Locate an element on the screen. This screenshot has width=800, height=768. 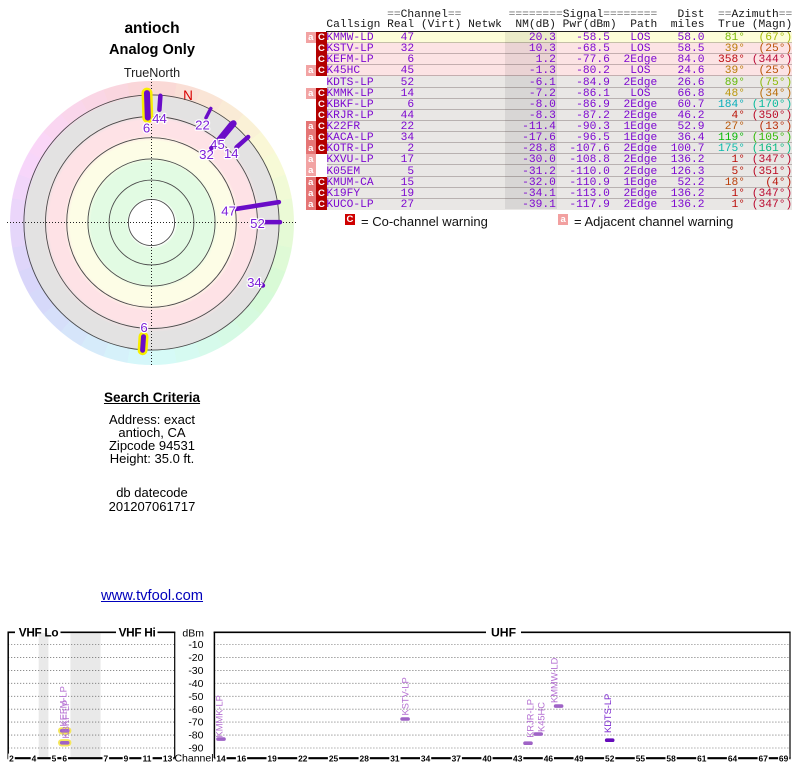
svg-text: -30 is located at coordinates (195, 671).